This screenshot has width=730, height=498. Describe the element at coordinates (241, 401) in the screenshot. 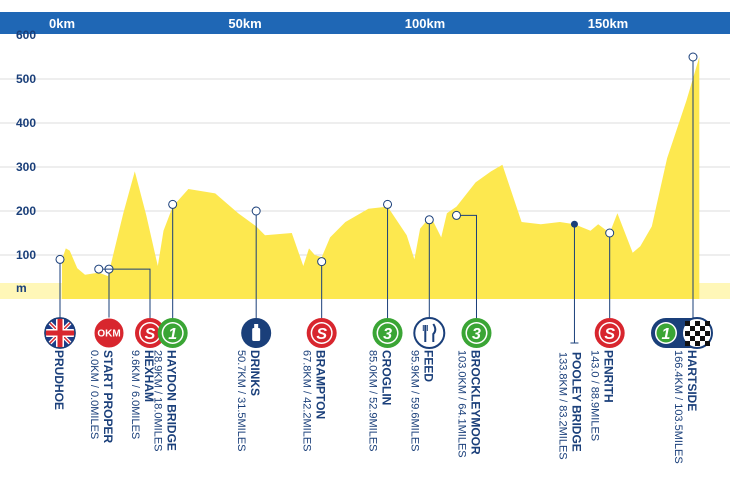

I see `waypoint-distance: 50.7KM / 31.5MILES` at that location.